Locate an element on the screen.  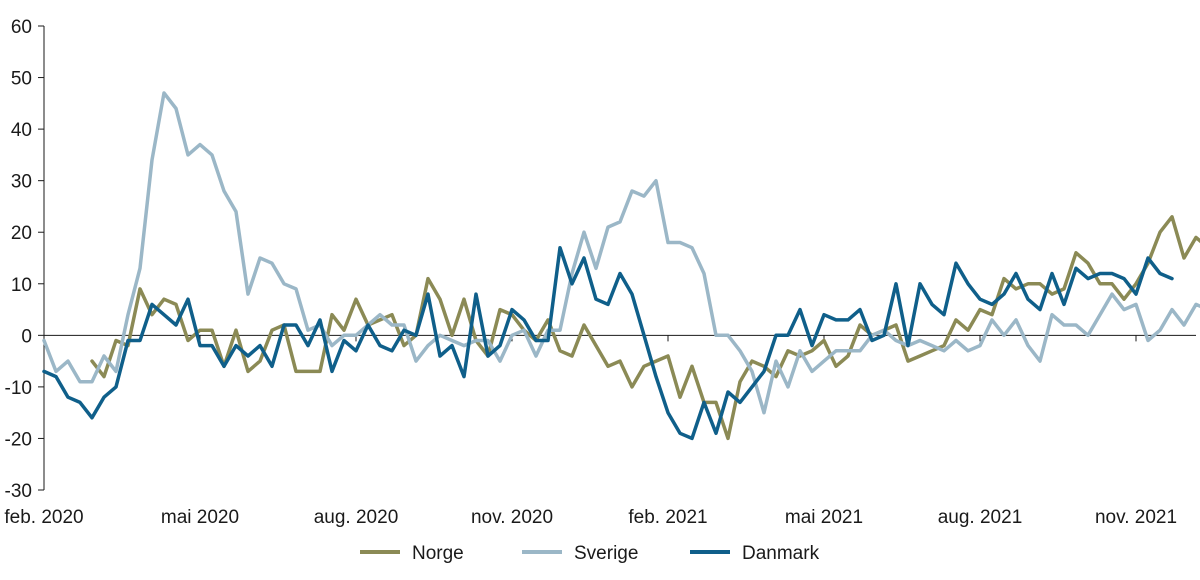
y-tick-label: -20 is located at coordinates (18, 439).